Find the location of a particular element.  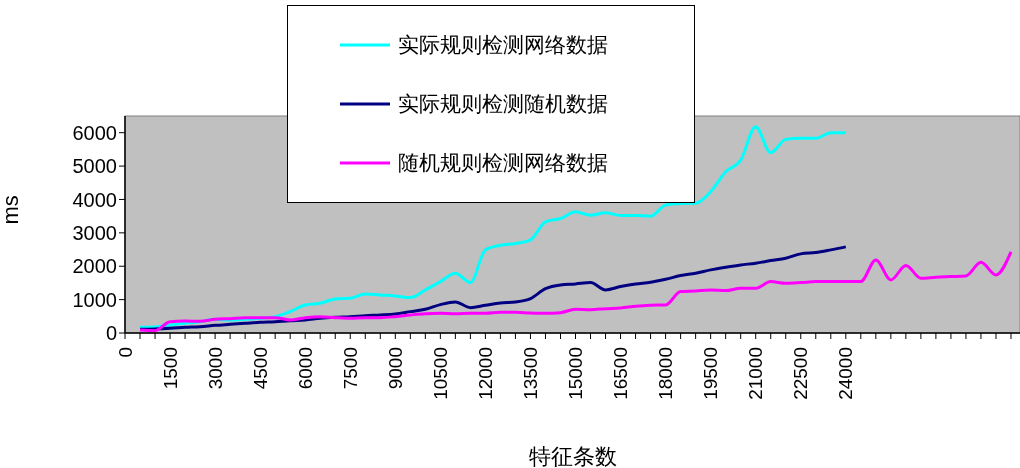

x-tick-label: 18000 is located at coordinates (666, 373).